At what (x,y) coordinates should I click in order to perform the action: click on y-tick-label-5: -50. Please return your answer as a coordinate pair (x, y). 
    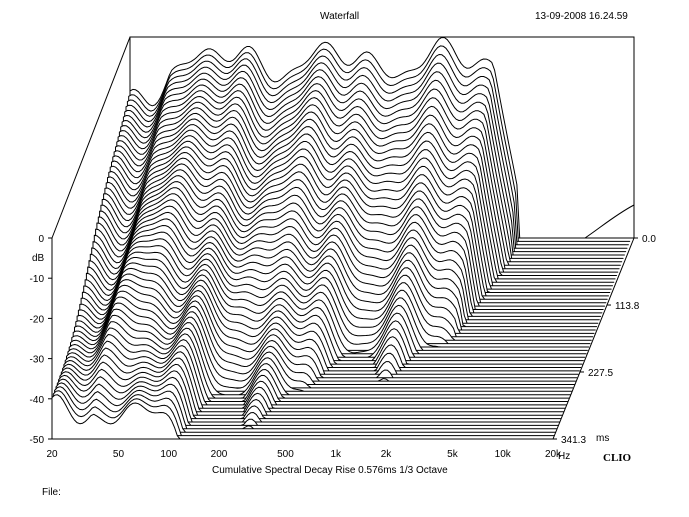
    Looking at the image, I should click on (37, 440).